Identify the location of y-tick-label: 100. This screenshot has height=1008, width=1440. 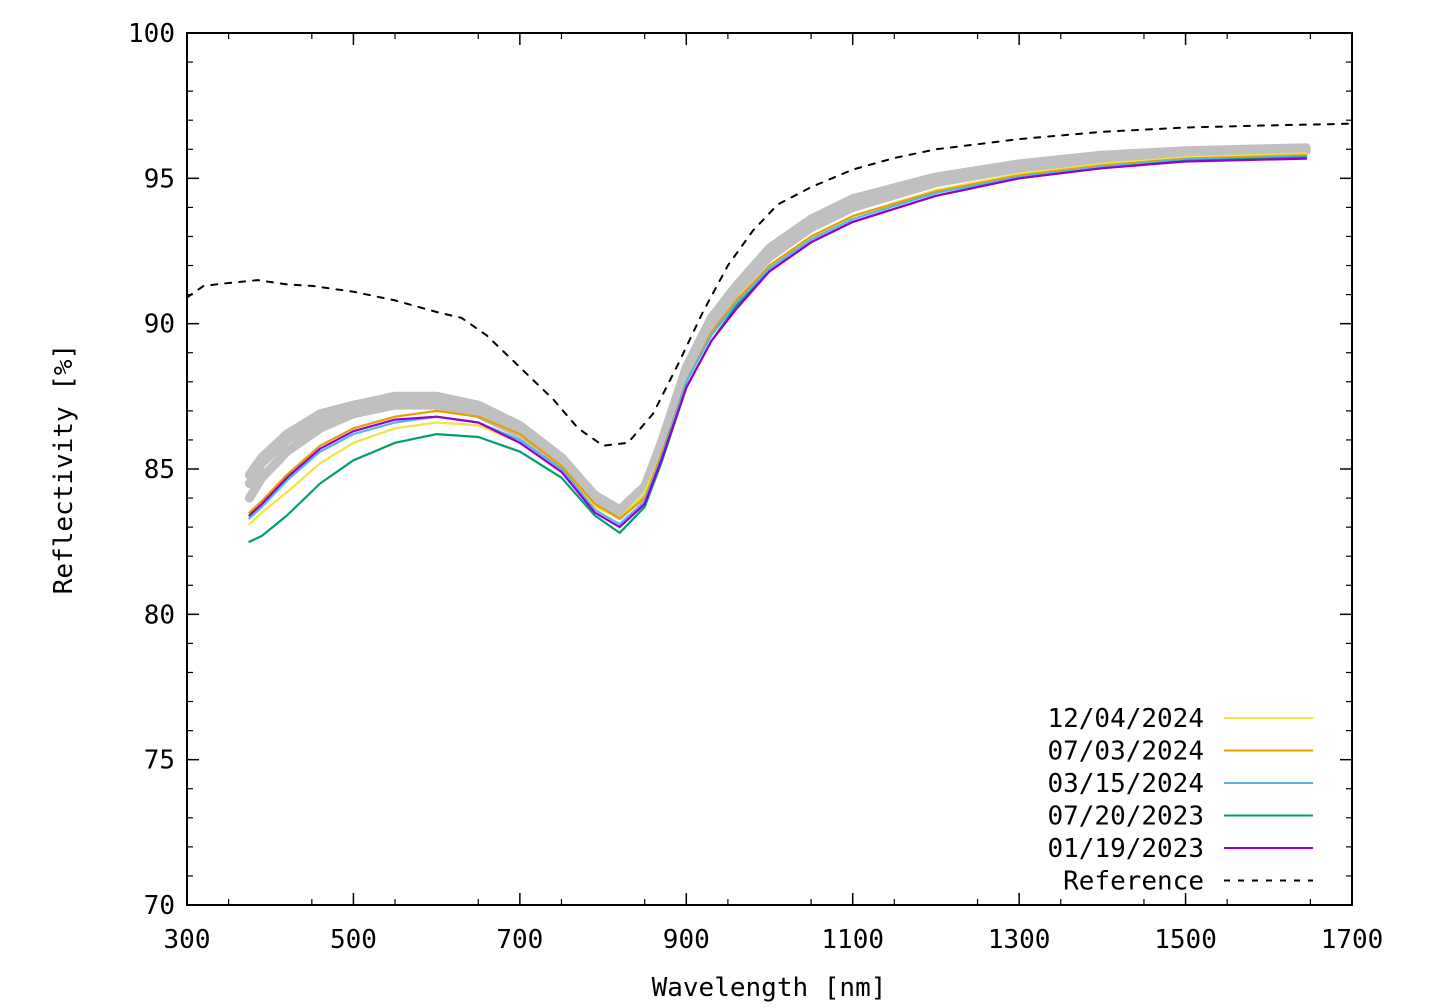
(151, 34).